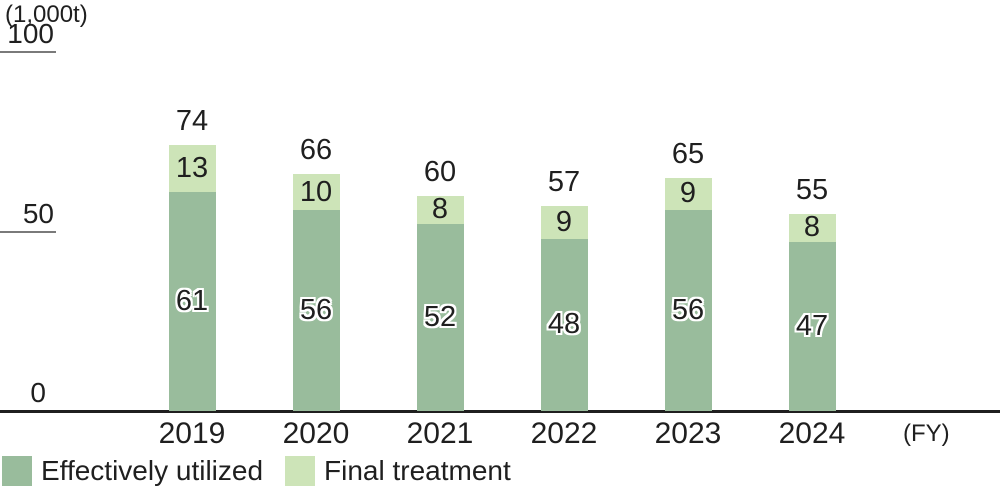  What do you see at coordinates (688, 153) in the screenshot?
I see `bar-2023-total: 65` at bounding box center [688, 153].